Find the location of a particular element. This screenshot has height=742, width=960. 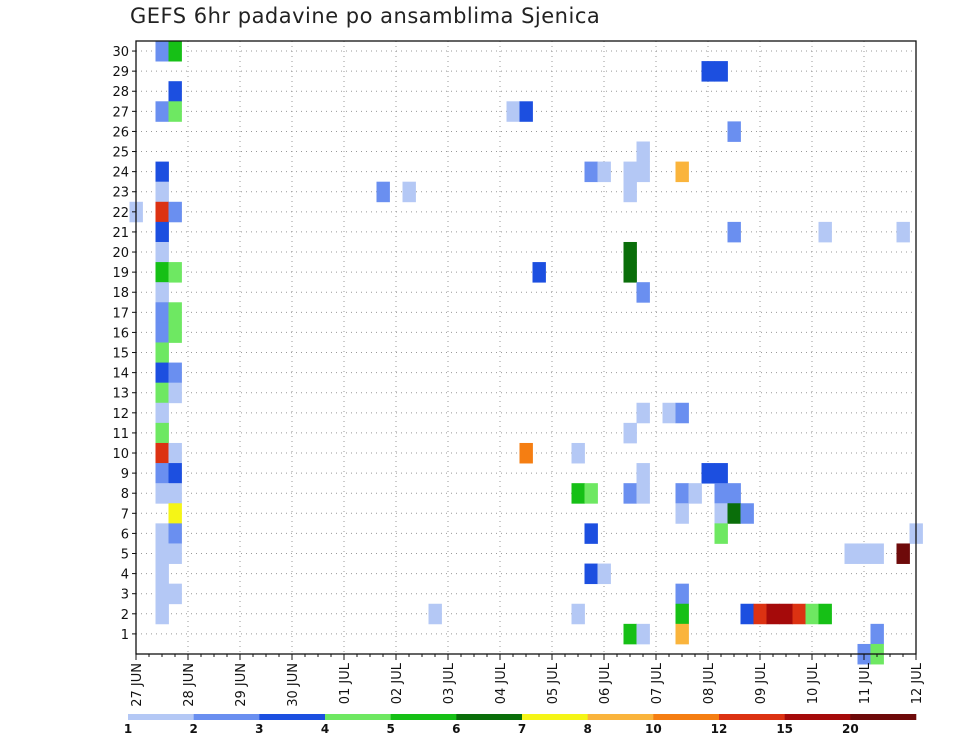

x-tick-label: 04 JUL is located at coordinates (501, 683).